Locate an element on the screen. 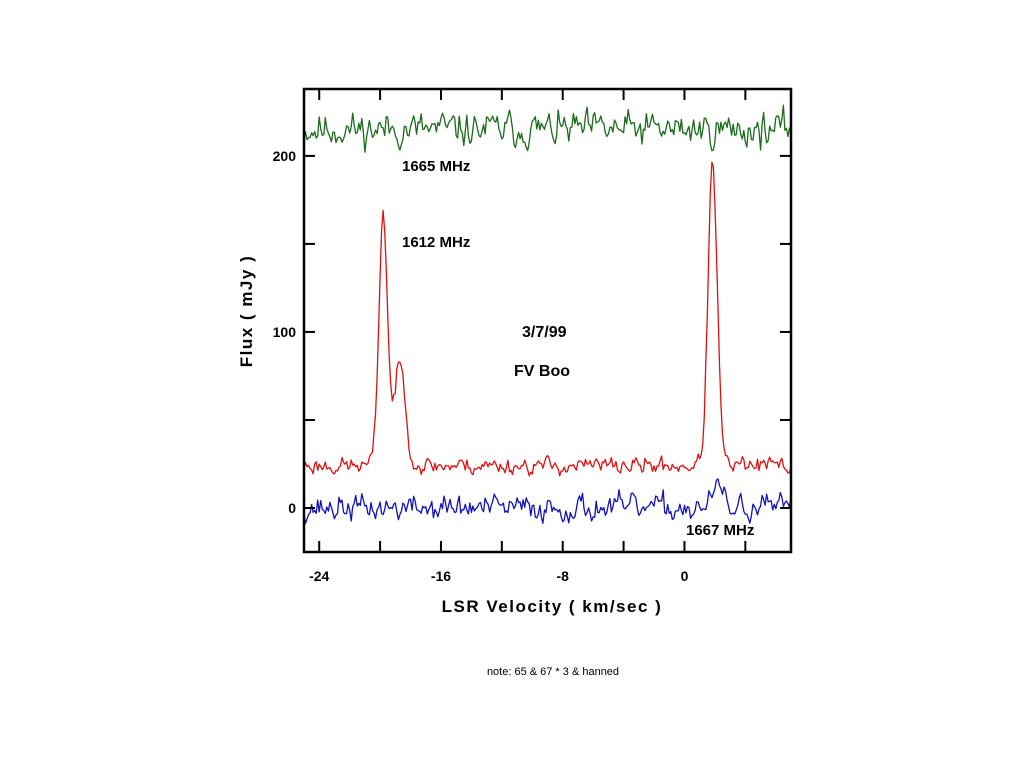 The height and width of the screenshot is (768, 1024). y-tick-label: 200 is located at coordinates (285, 156).